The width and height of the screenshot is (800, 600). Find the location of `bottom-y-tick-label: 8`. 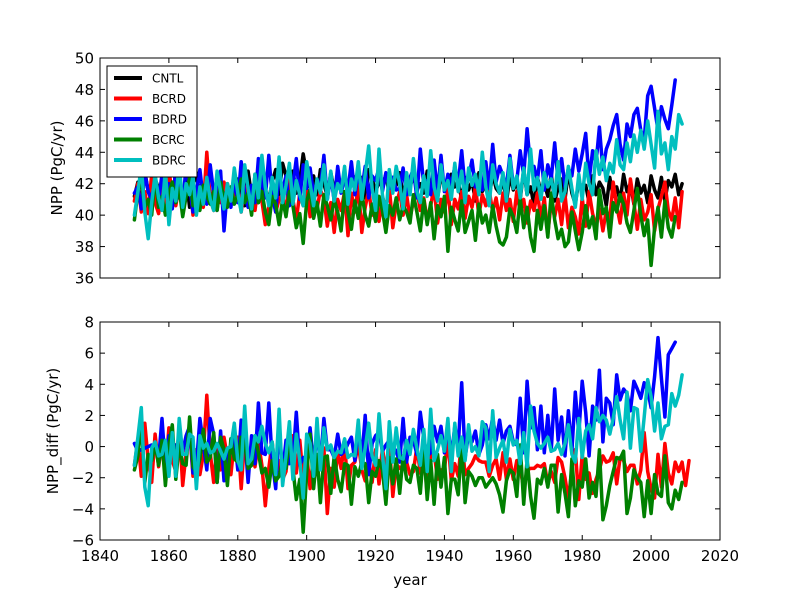

bottom-y-tick-label: 8 is located at coordinates (89, 323).